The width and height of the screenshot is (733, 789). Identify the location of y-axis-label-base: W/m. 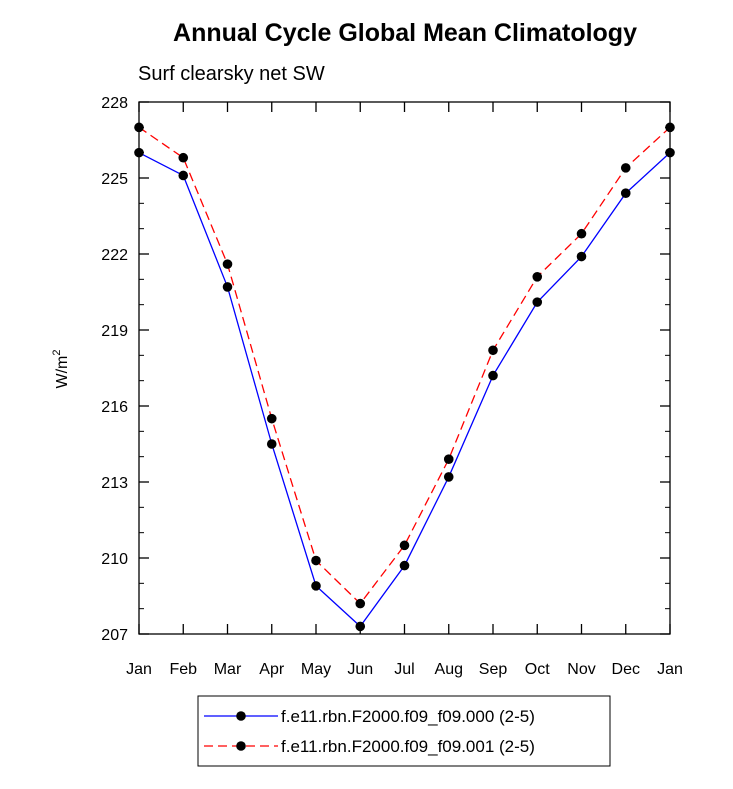
(62, 372).